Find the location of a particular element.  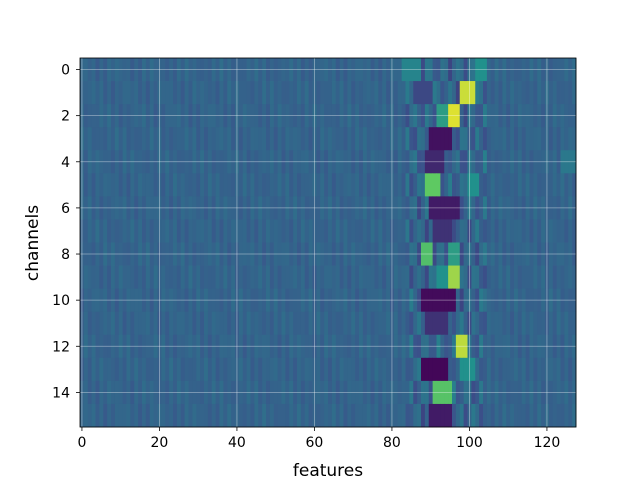

y-tick-label: 0 is located at coordinates (65, 71).